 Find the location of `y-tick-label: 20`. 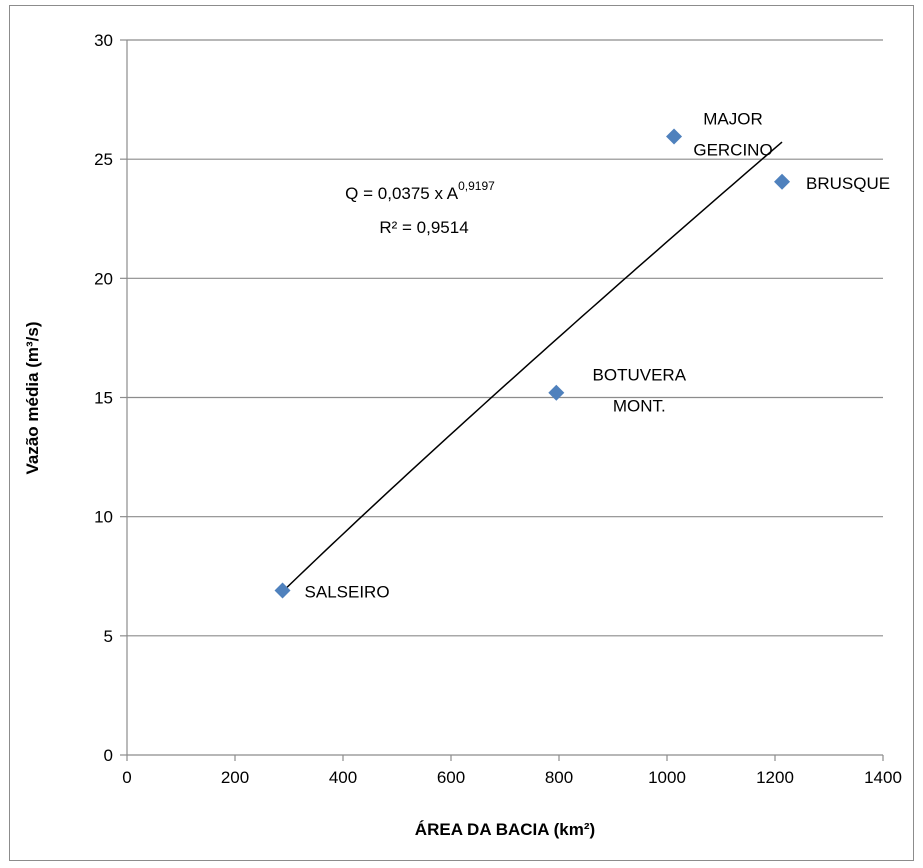

y-tick-label: 20 is located at coordinates (103, 278).